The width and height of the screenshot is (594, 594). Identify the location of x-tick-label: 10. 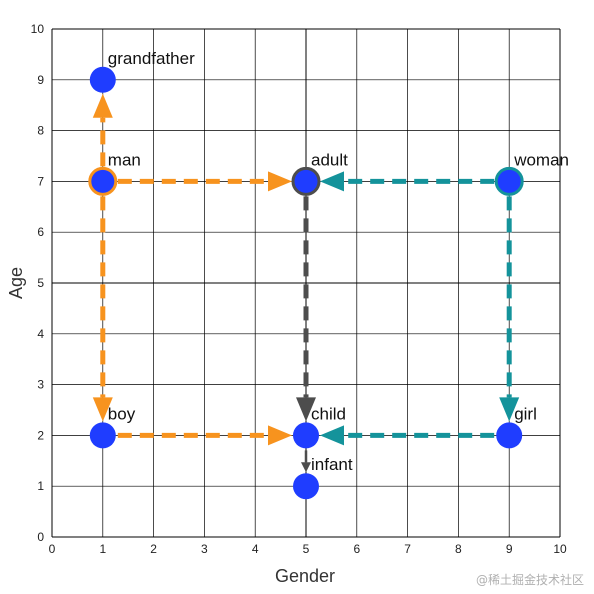
(560, 549).